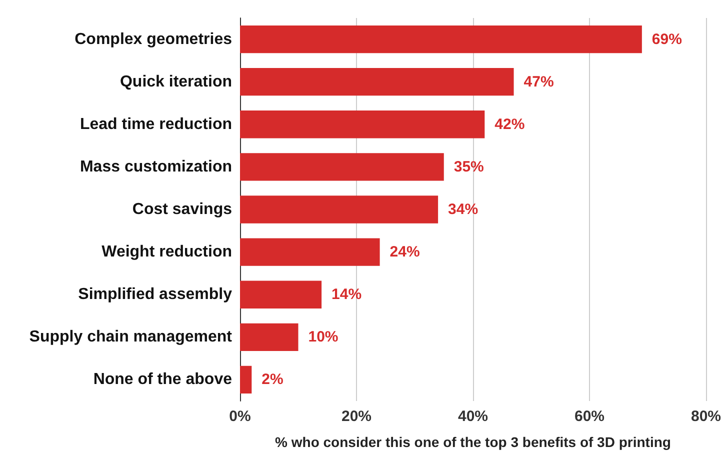 This screenshot has width=728, height=471. What do you see at coordinates (589, 416) in the screenshot?
I see `x-tick-label: 60%` at bounding box center [589, 416].